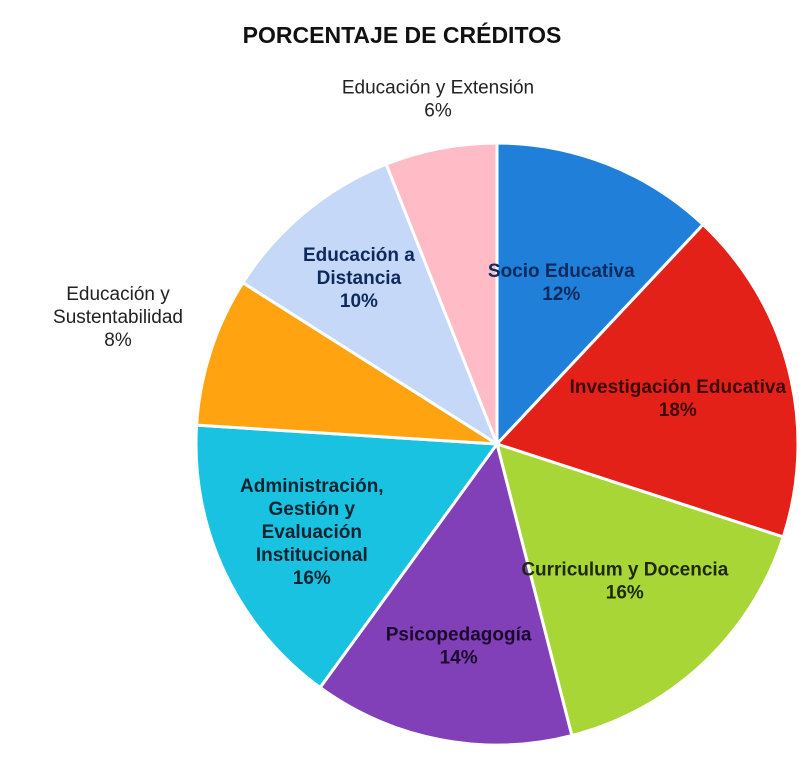  What do you see at coordinates (678, 387) in the screenshot?
I see `slice-name: Investigación Educativa` at bounding box center [678, 387].